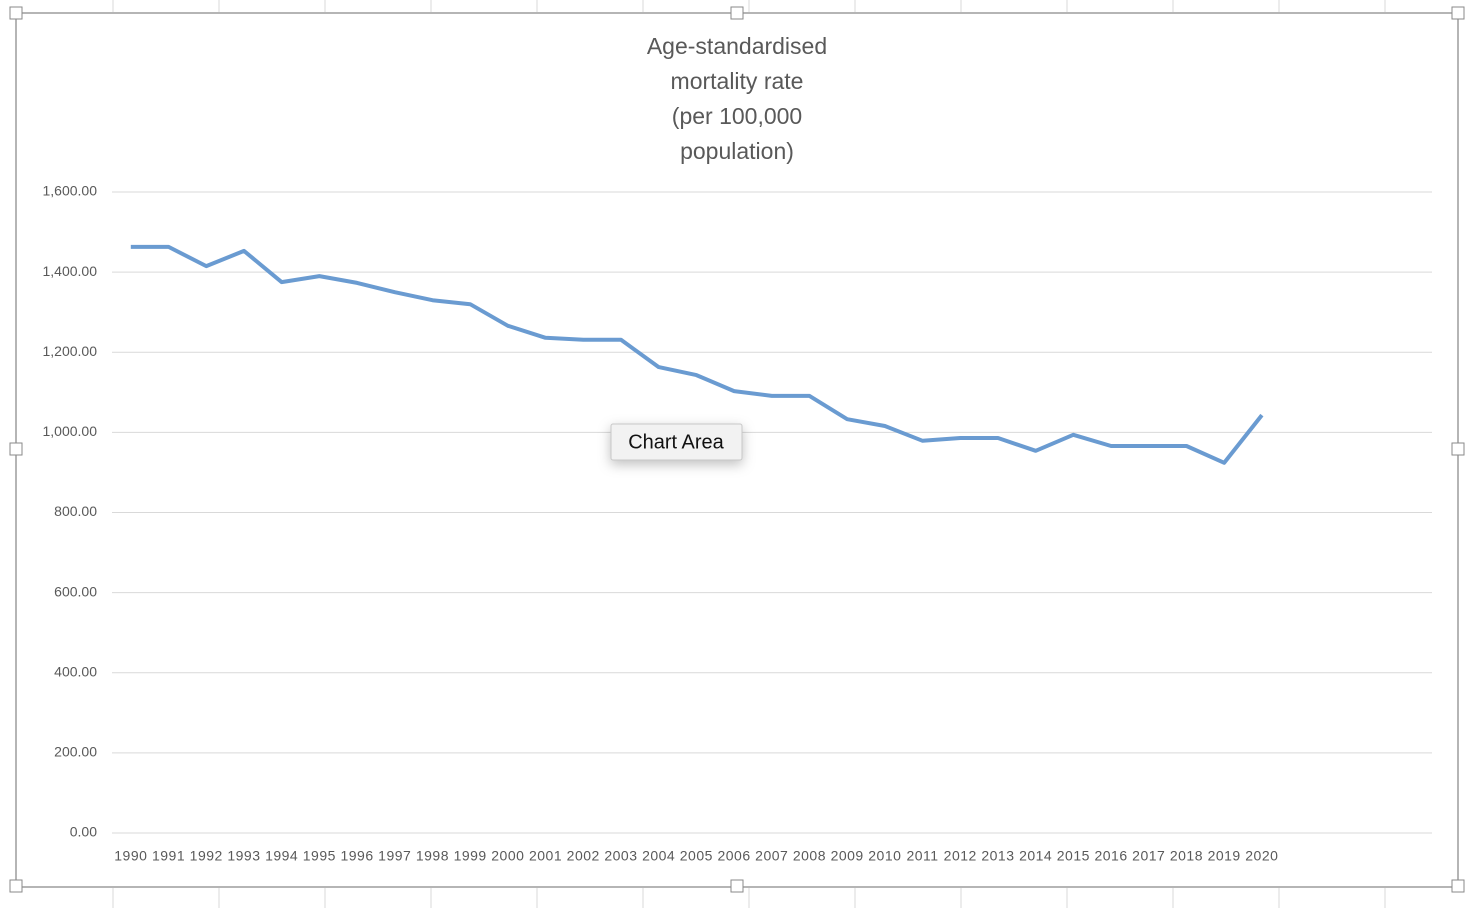  What do you see at coordinates (1035, 856) in the screenshot?
I see `x-tick-label: 2014` at bounding box center [1035, 856].